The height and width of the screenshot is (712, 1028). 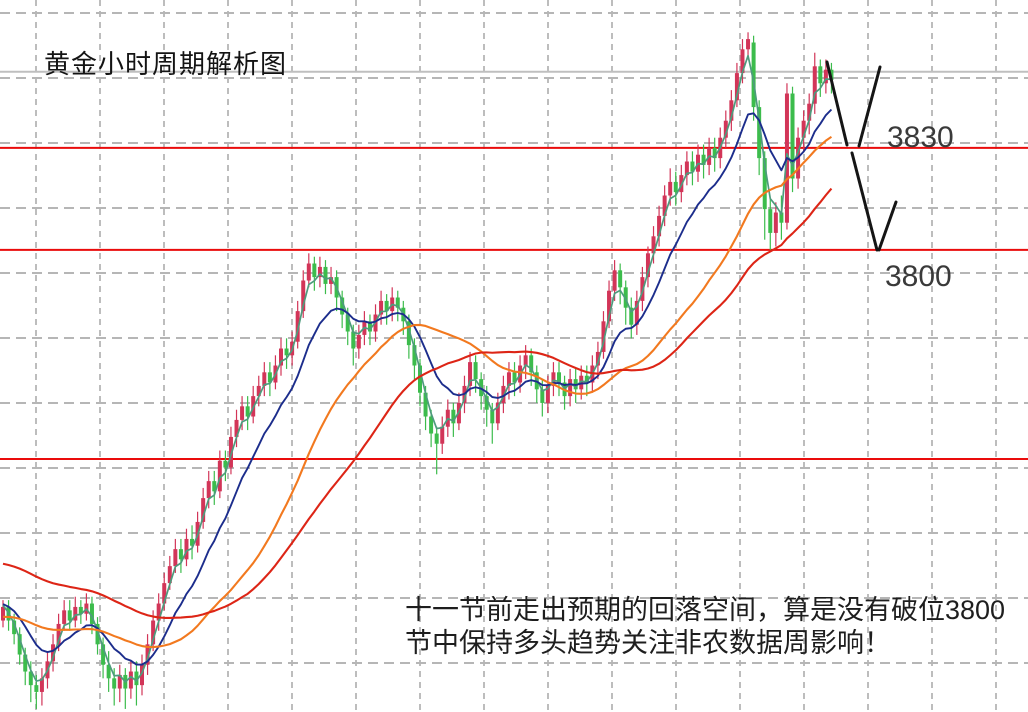 I want to click on price-level-label-3800: 3800, so click(x=918, y=276).